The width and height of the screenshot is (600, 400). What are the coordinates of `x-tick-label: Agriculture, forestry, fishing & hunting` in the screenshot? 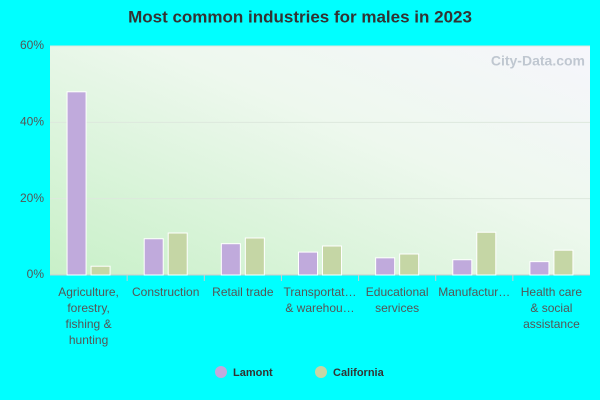 It's located at (88, 316).